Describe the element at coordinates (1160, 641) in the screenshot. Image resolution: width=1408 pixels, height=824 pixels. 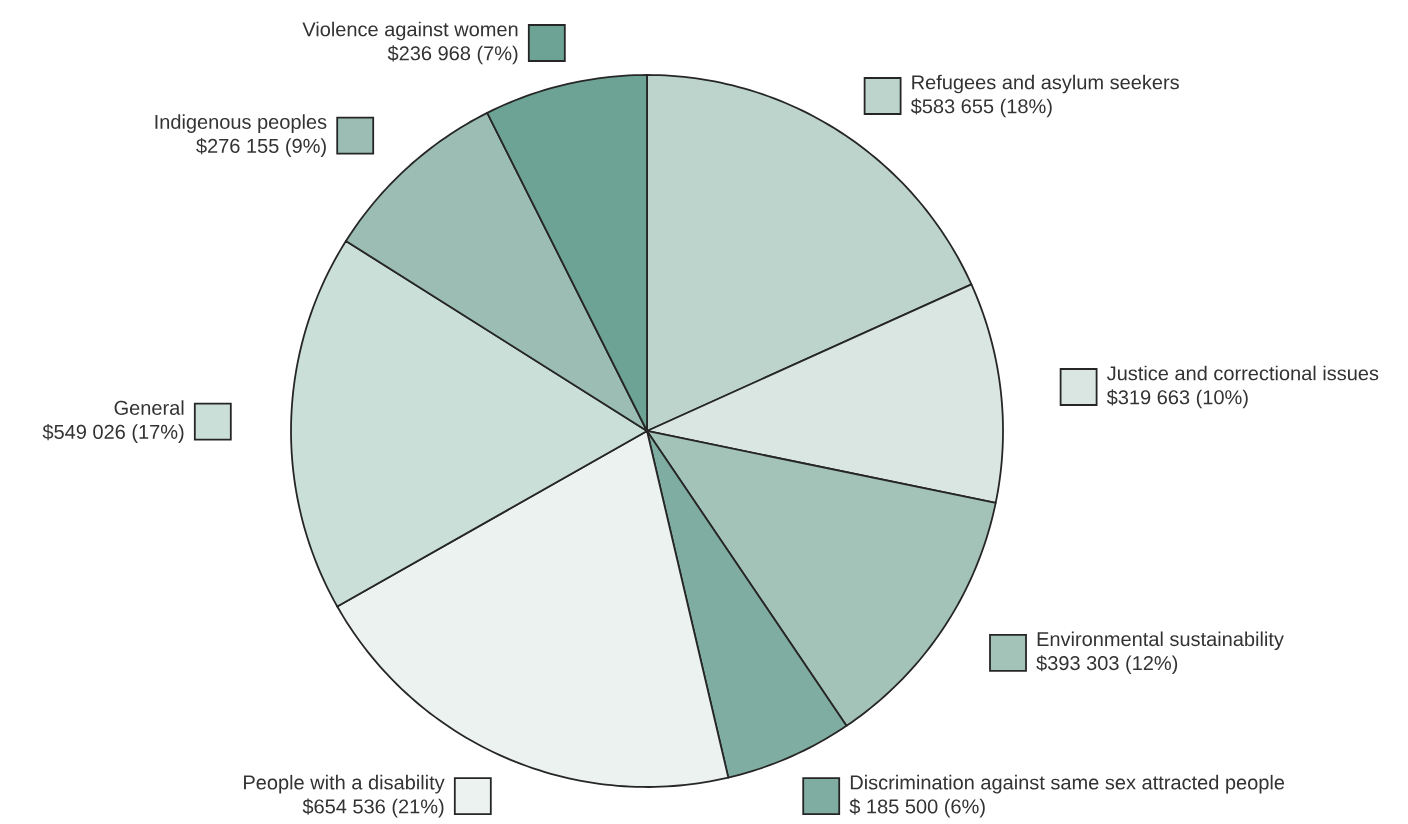
I see `legend-label: Environmental sustainability` at that location.